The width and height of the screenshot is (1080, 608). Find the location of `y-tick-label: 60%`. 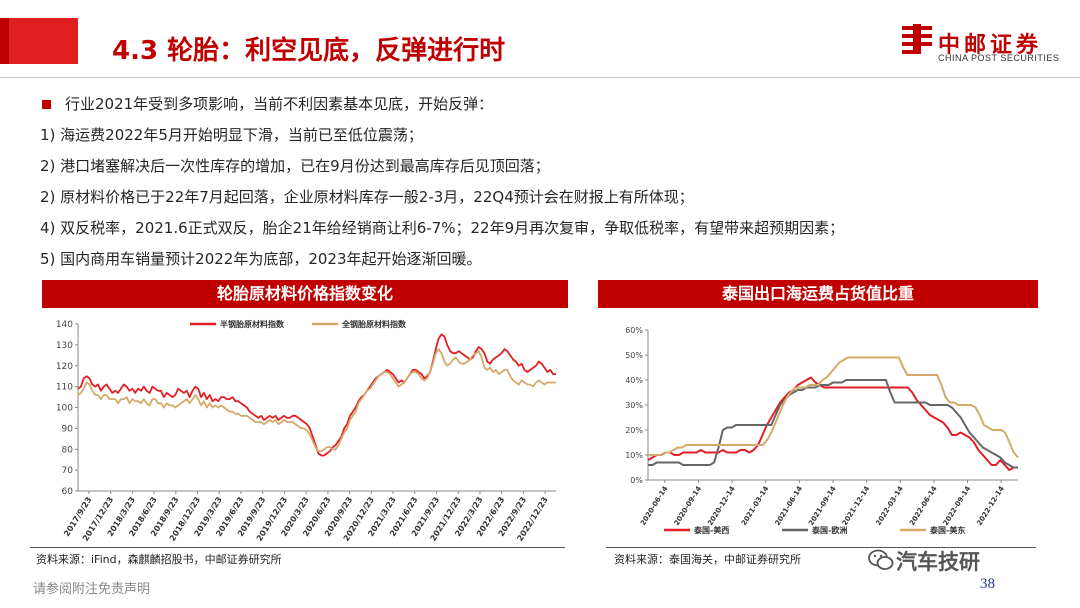

y-tick-label: 60% is located at coordinates (634, 330).